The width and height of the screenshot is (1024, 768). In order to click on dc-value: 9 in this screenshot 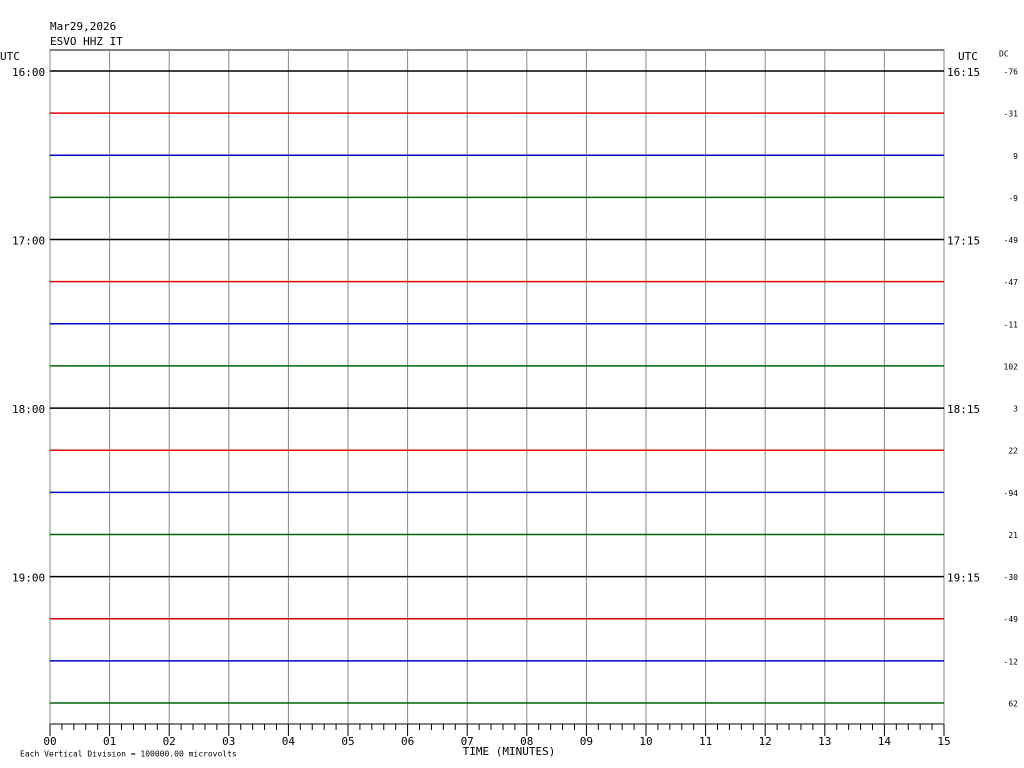, I will do `click(1015, 156)`.